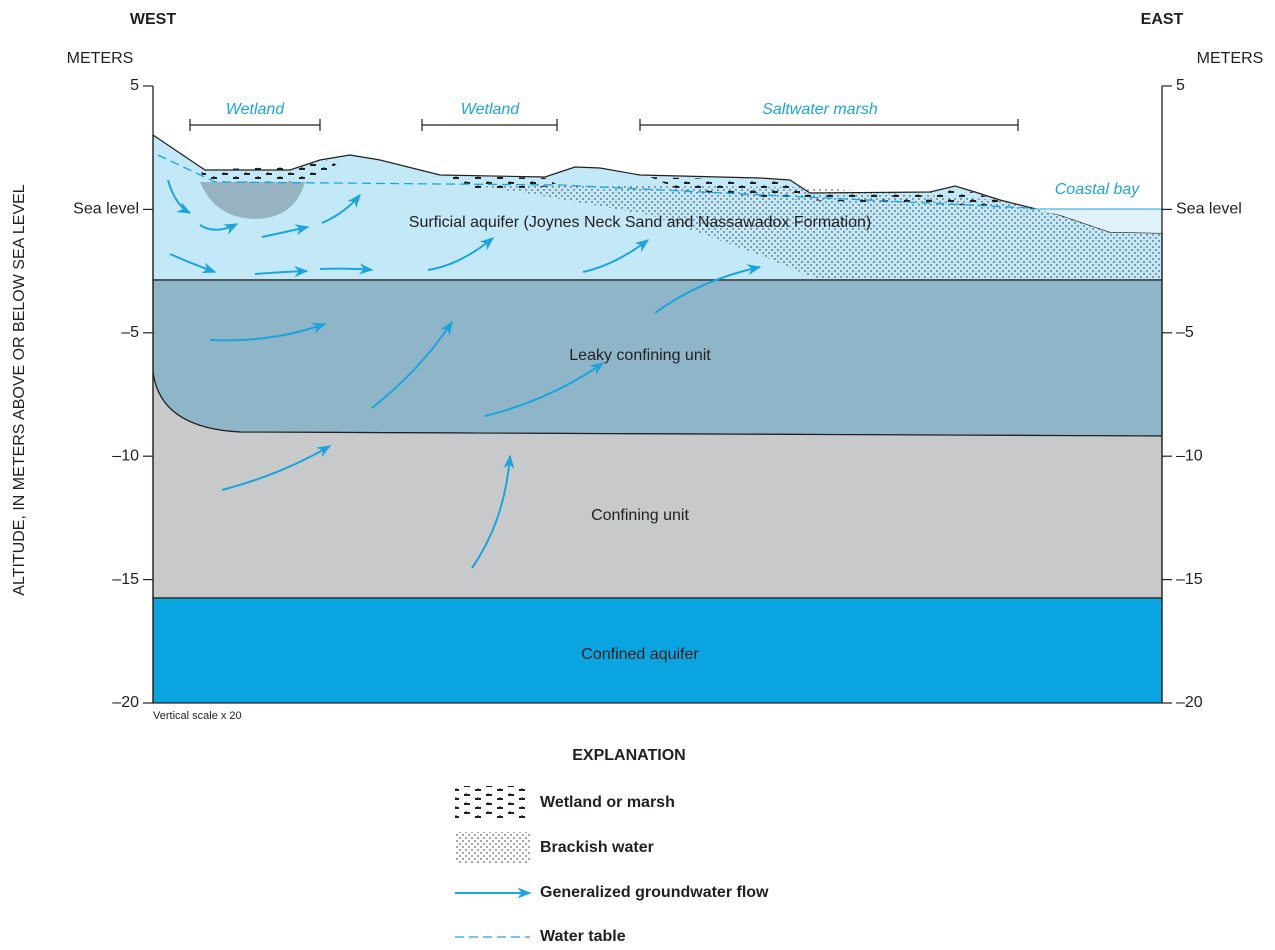 The image size is (1275, 950). I want to click on unit-name: Leaky confining unit, so click(640, 355).